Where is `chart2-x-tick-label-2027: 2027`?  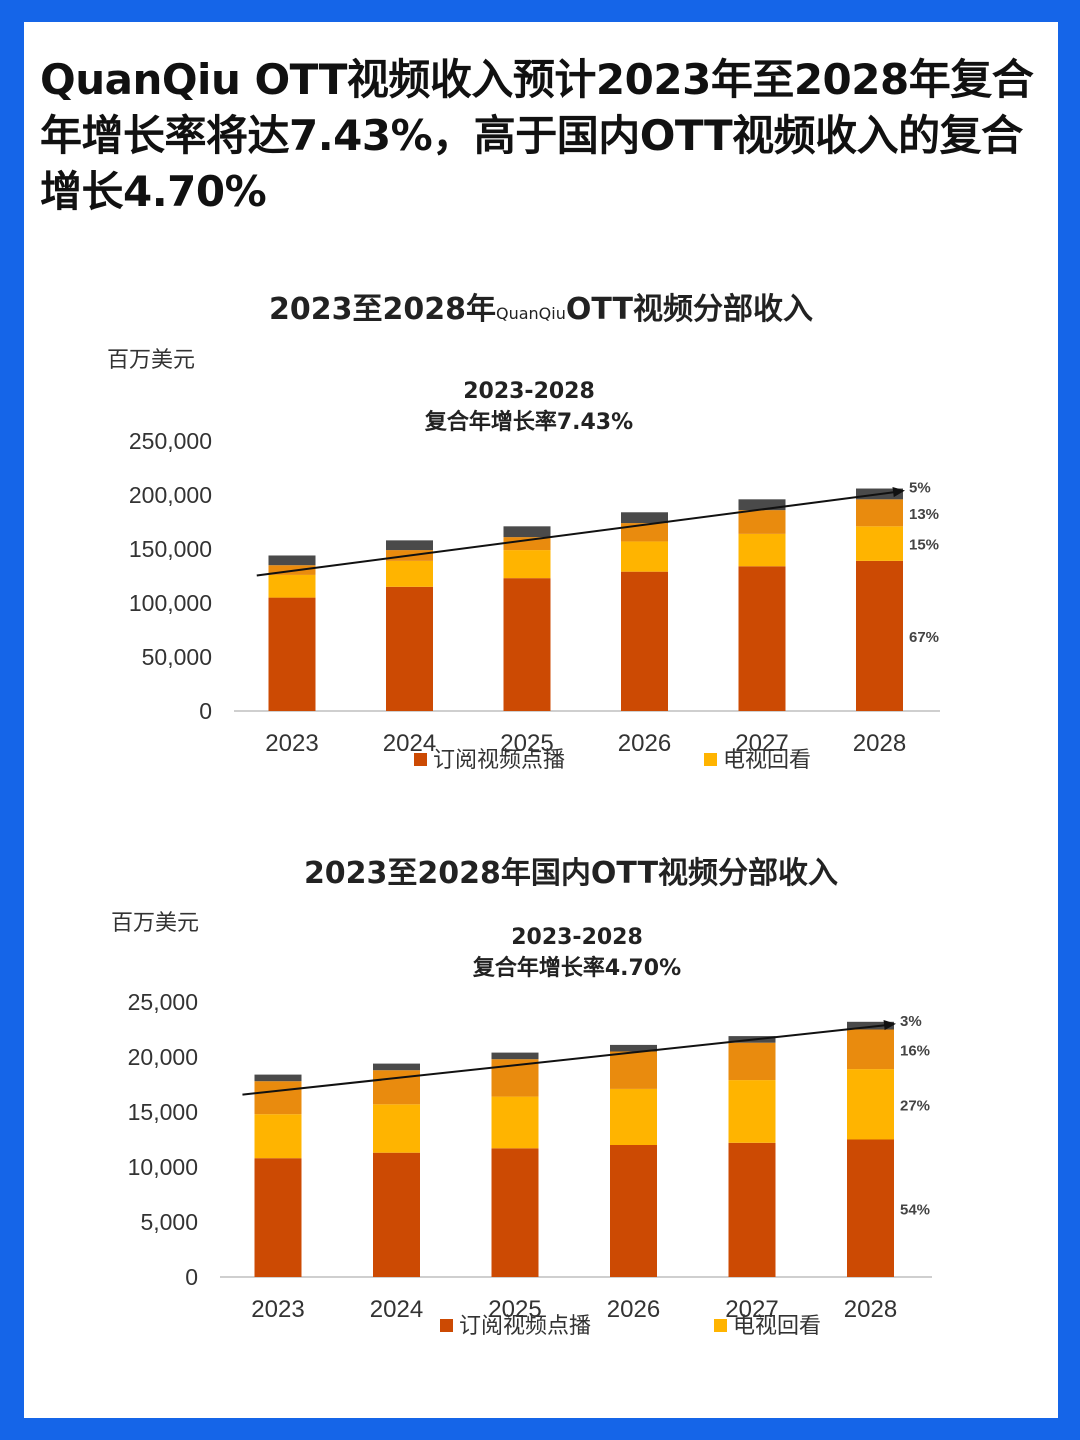 chart2-x-tick-label-2027: 2027 is located at coordinates (751, 1309).